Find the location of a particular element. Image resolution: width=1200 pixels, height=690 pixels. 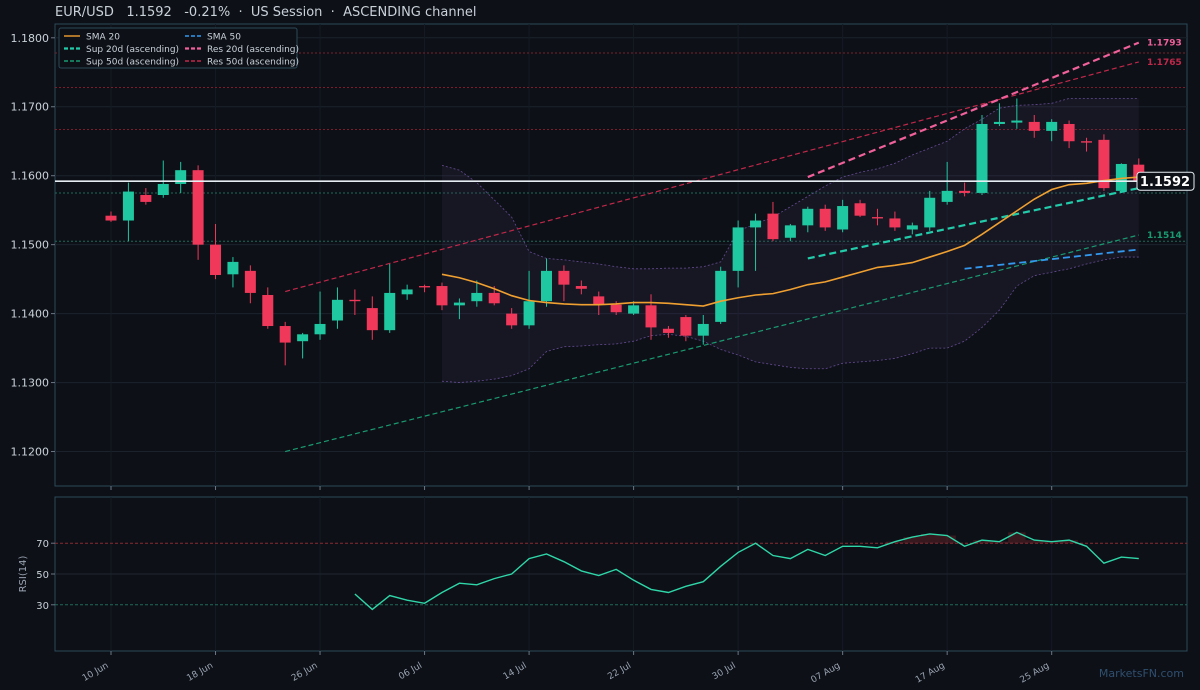

y-tick-label: 1.1200 is located at coordinates (30, 452).